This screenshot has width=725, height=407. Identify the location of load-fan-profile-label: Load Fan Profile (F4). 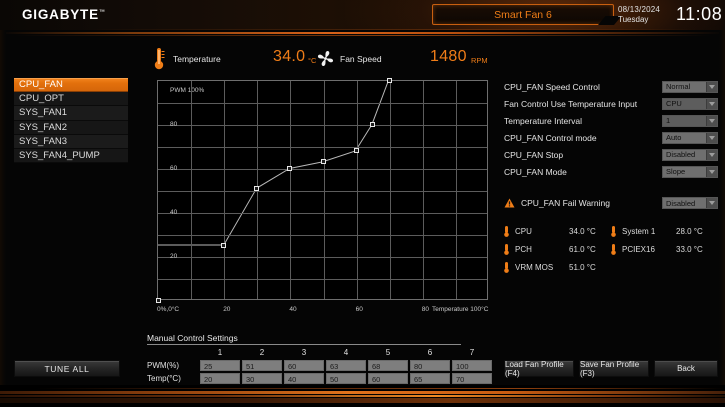
(534, 368).